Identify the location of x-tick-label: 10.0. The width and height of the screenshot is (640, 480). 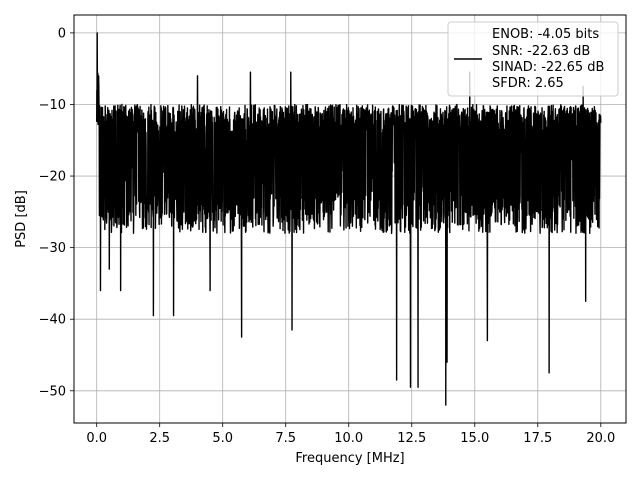
(348, 438).